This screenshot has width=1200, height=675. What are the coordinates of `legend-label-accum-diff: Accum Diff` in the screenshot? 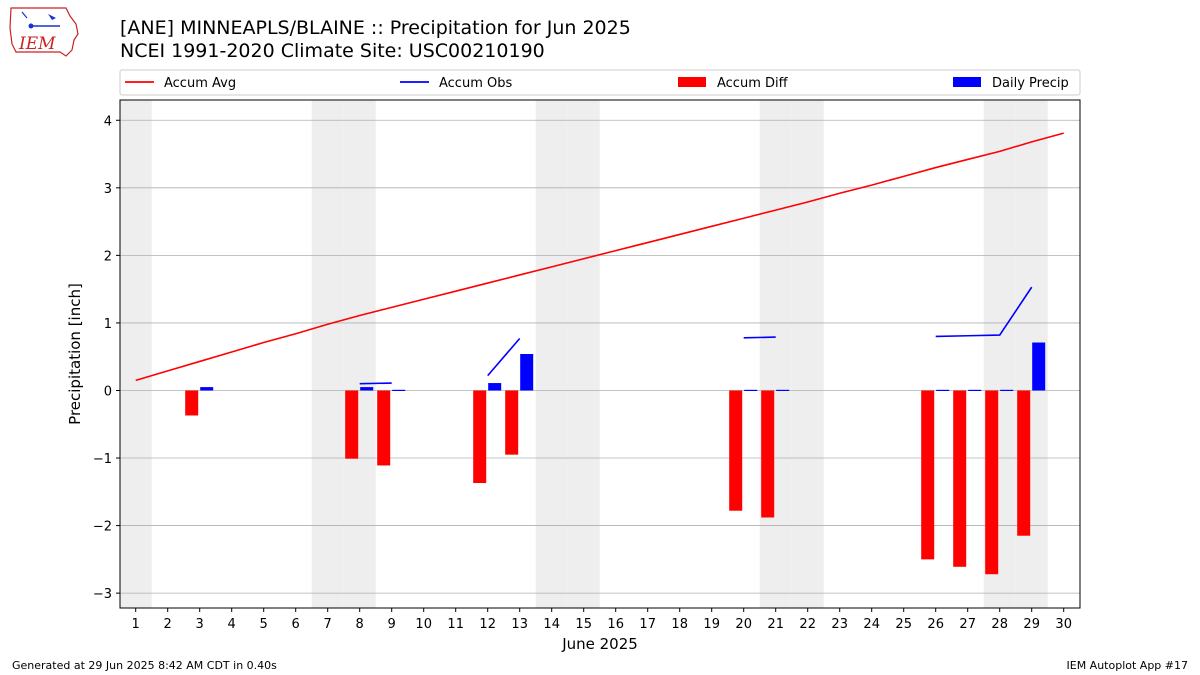 It's located at (753, 83).